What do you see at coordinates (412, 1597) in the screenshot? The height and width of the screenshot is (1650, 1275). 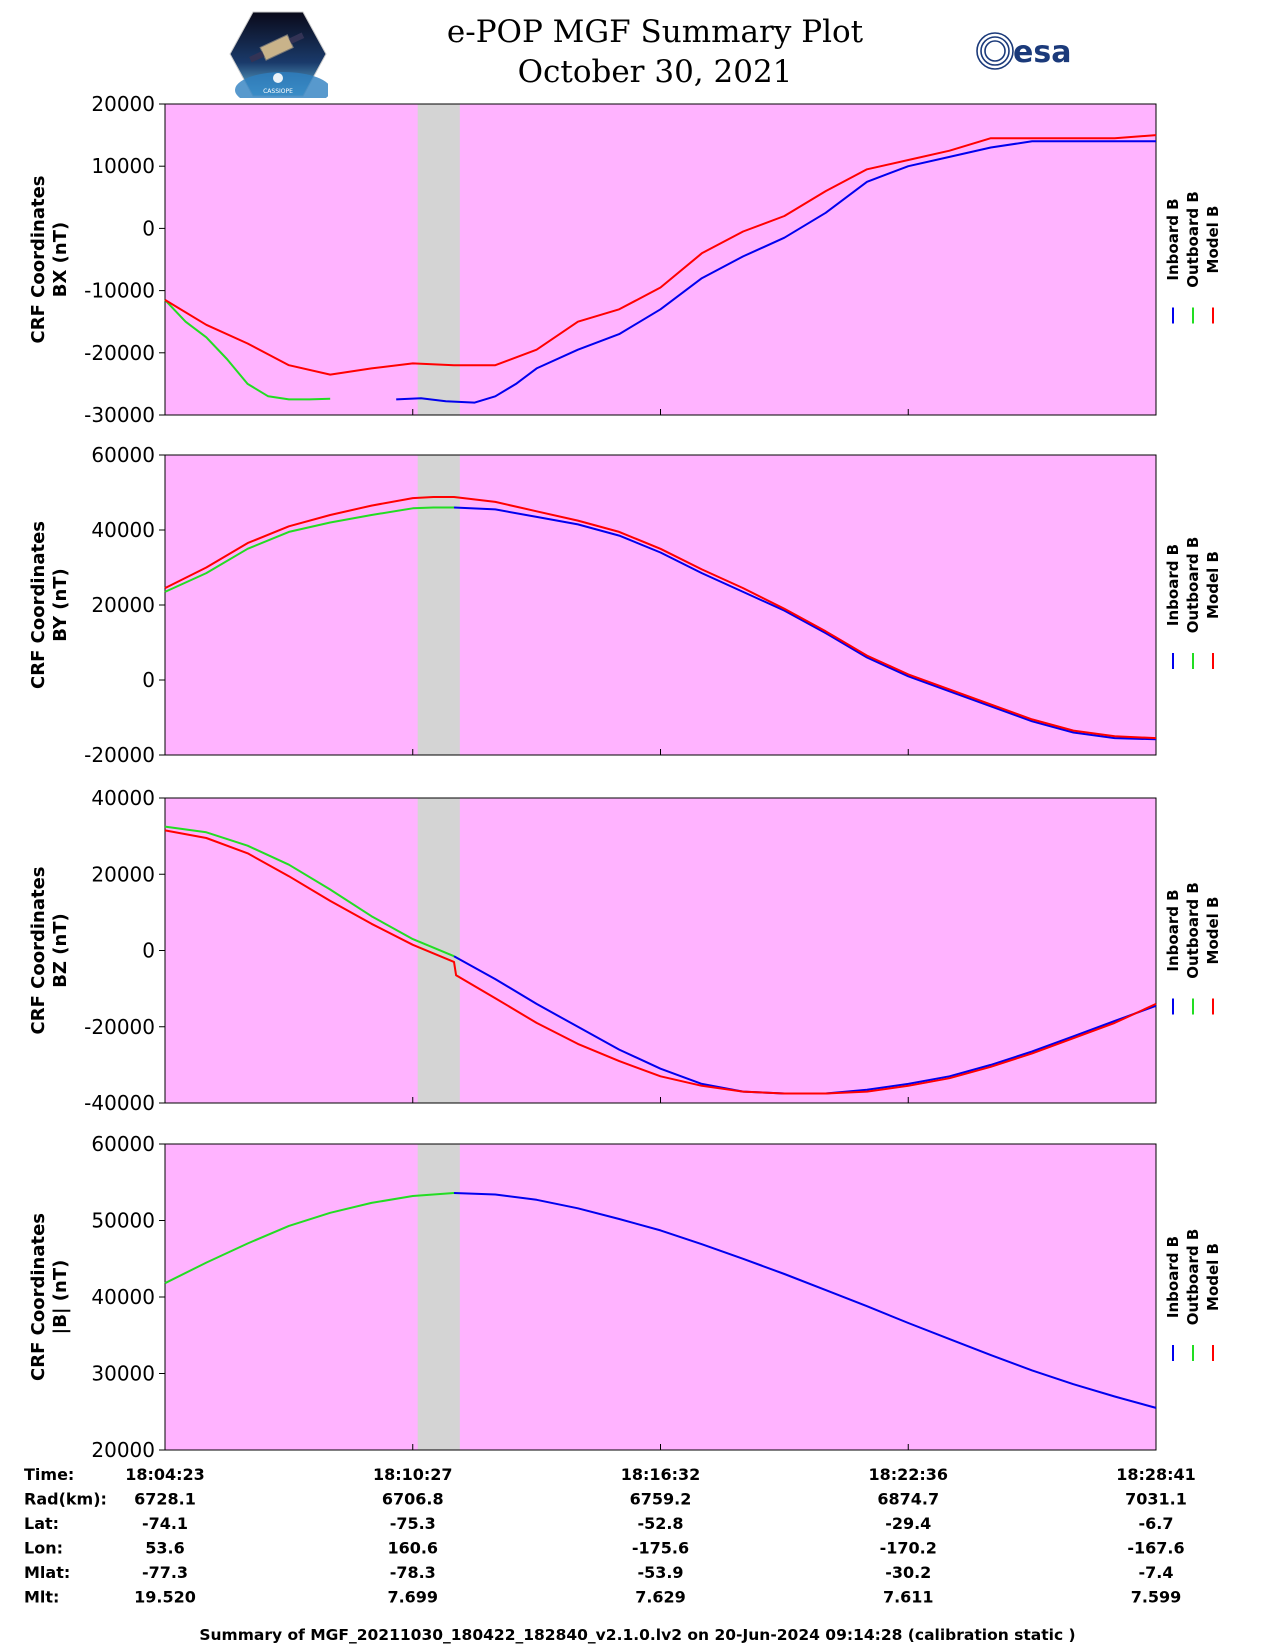 I see `ephemeris-value: 7.699` at bounding box center [412, 1597].